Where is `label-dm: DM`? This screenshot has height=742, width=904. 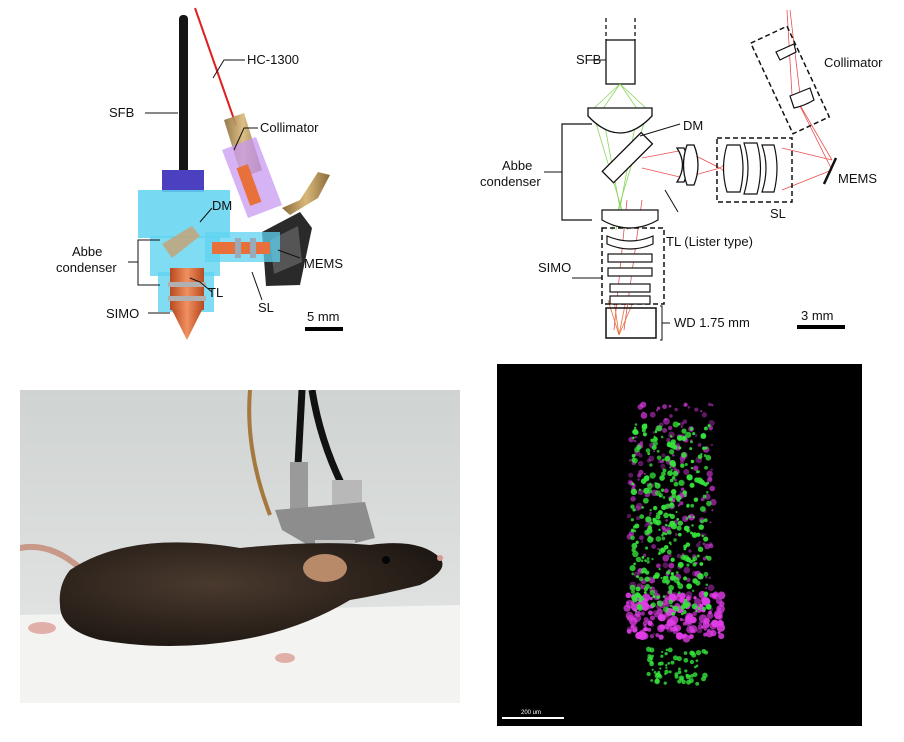 label-dm: DM is located at coordinates (222, 205).